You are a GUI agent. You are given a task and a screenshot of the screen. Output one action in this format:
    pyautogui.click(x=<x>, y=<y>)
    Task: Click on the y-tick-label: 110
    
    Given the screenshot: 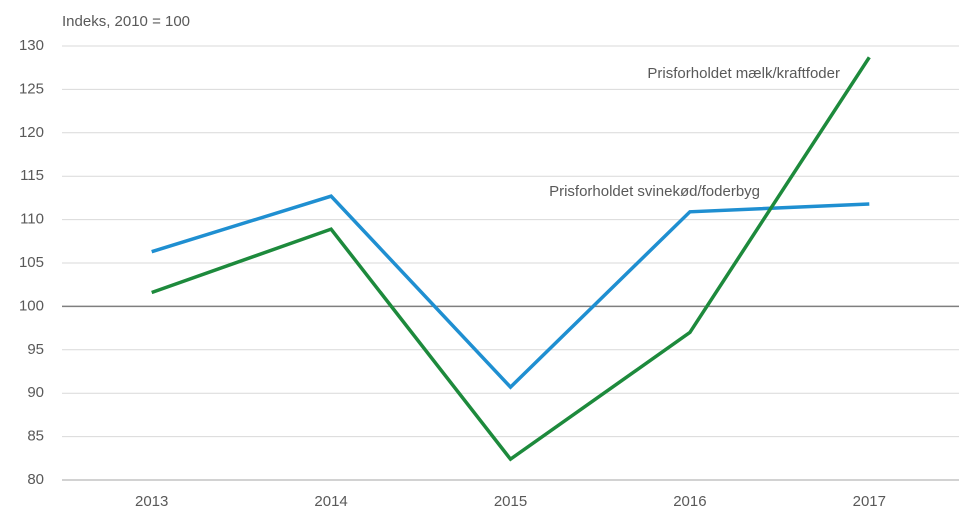 What is the action you would take?
    pyautogui.click(x=32, y=219)
    